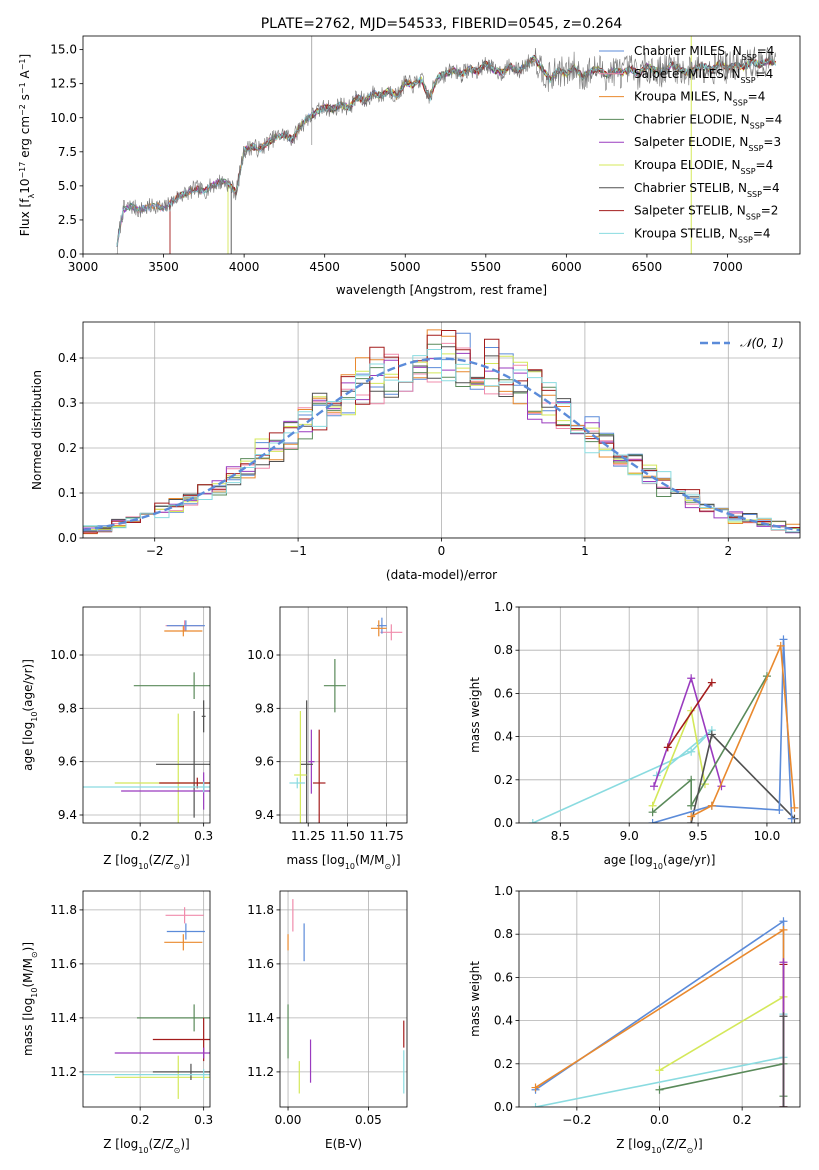  I want to click on y-tick-label: 11.2, so click(63, 1072).